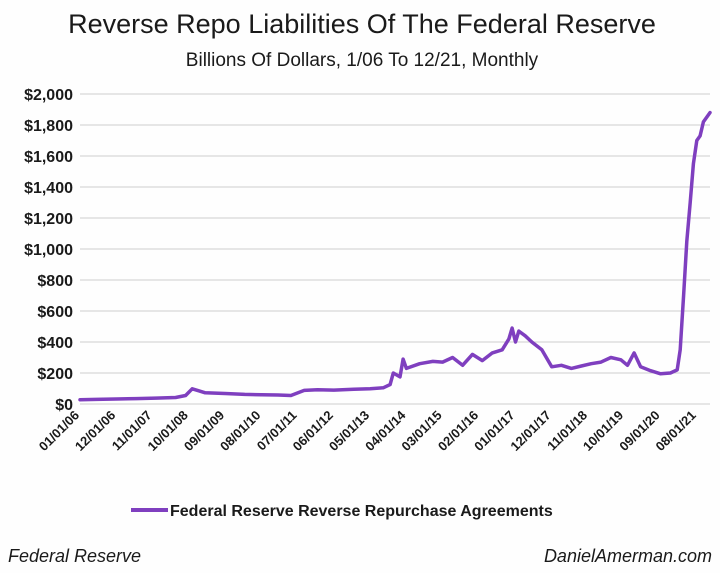 This screenshot has height=578, width=720. Describe the element at coordinates (530, 431) in the screenshot. I see `x-tick-label: 12/01/17` at that location.